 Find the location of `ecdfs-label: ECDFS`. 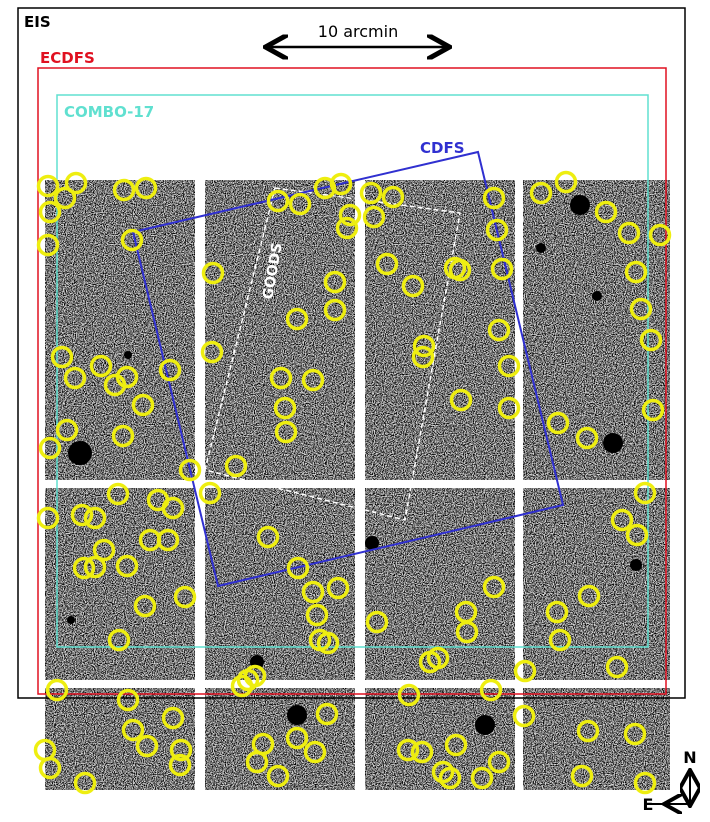

ecdfs-label: ECDFS is located at coordinates (67, 58).